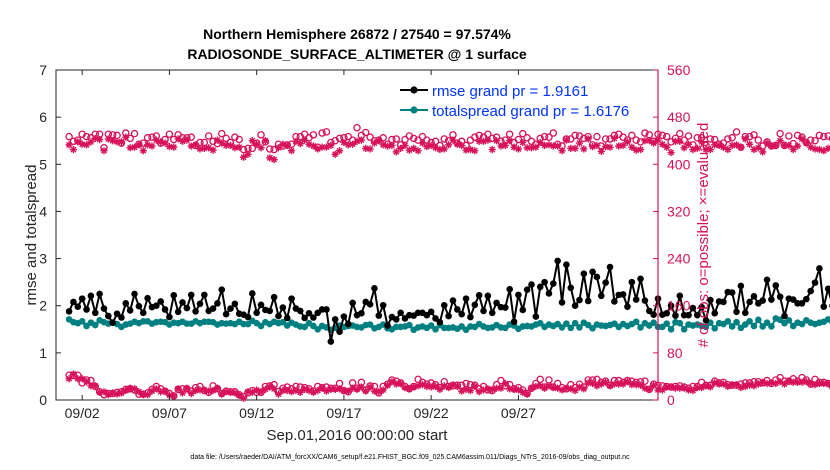 The width and height of the screenshot is (830, 470). Describe the element at coordinates (43, 353) in the screenshot. I see `y-tick-left-label: 1` at that location.